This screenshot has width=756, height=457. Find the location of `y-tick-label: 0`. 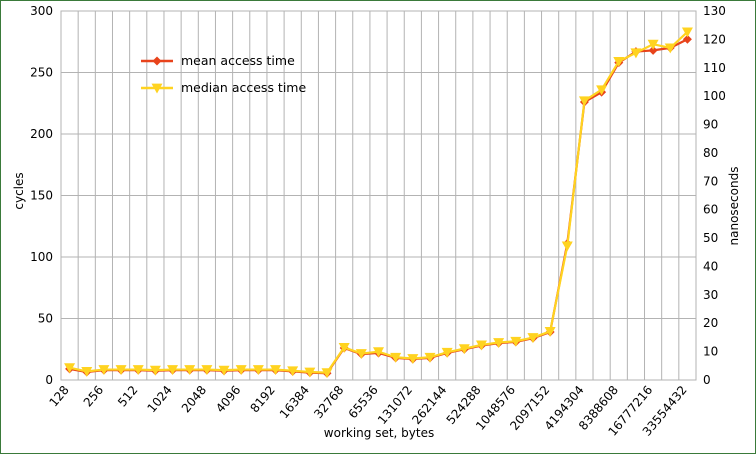

y-tick-label: 0 is located at coordinates (49, 380).